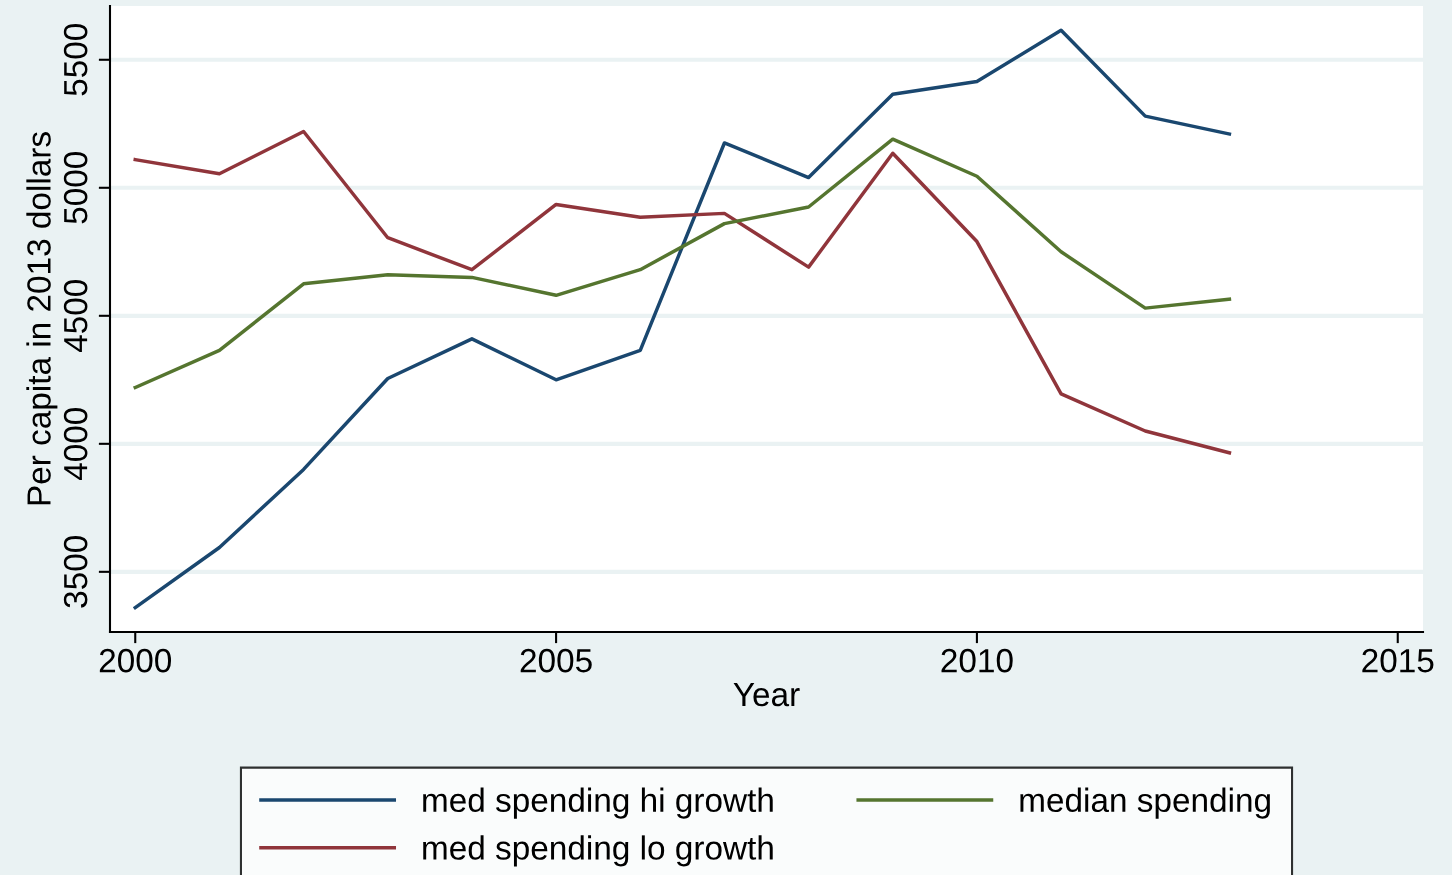 This screenshot has width=1452, height=875. I want to click on x-tick-label: 2015, so click(1398, 660).